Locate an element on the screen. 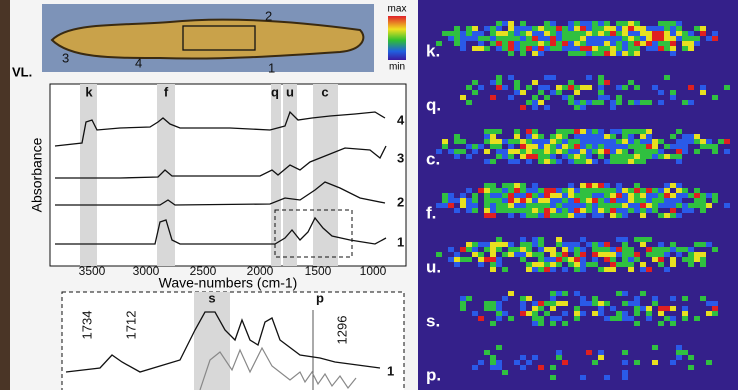 The image size is (738, 390). band-label: c is located at coordinates (324, 91).